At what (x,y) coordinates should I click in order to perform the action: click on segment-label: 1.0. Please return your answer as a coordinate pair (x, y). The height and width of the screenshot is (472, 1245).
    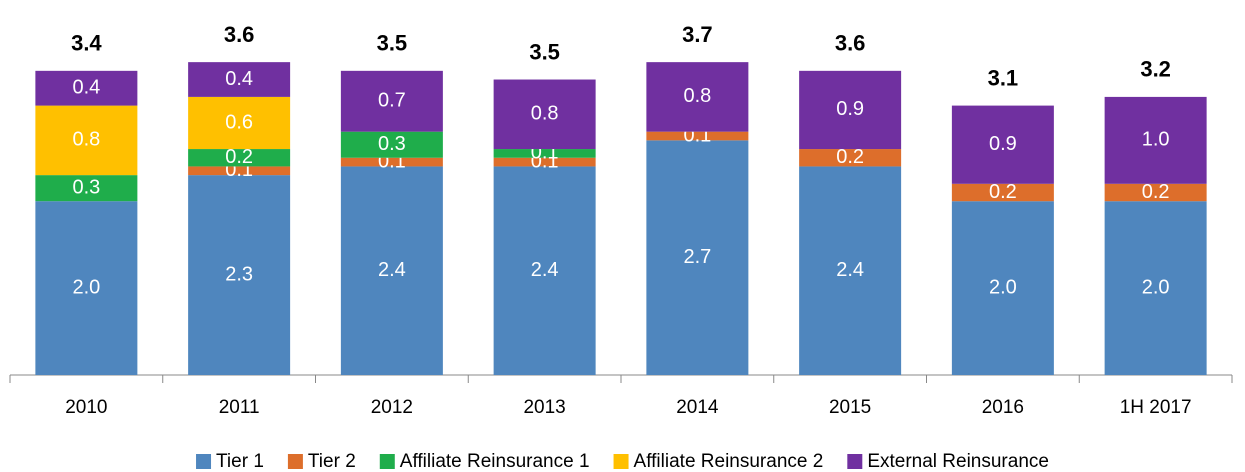
    Looking at the image, I should click on (1156, 140).